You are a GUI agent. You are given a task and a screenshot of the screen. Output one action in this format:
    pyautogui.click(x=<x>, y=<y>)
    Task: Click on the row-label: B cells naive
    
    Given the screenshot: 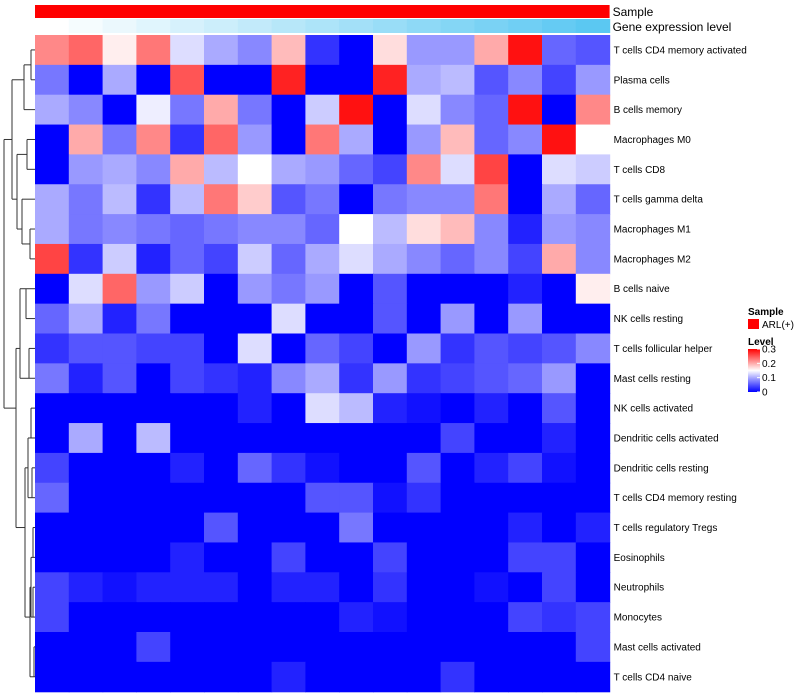 What is the action you would take?
    pyautogui.click(x=642, y=289)
    